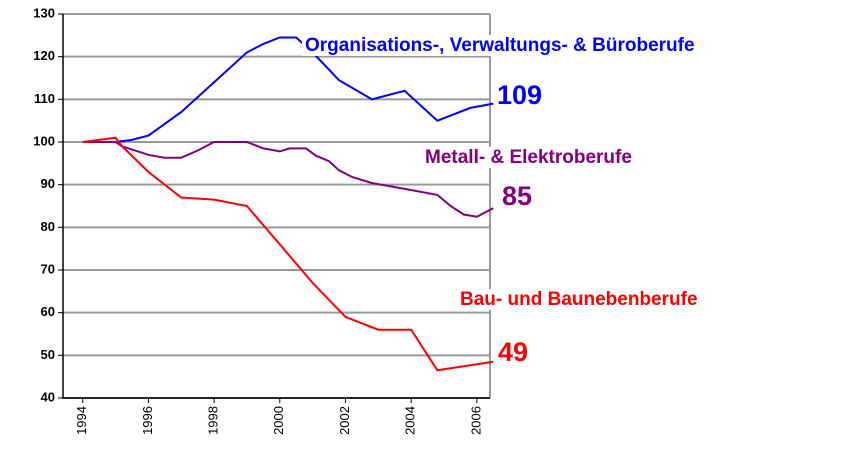 This screenshot has height=458, width=854. Describe the element at coordinates (44, 98) in the screenshot. I see `y-tick-label: 110` at that location.